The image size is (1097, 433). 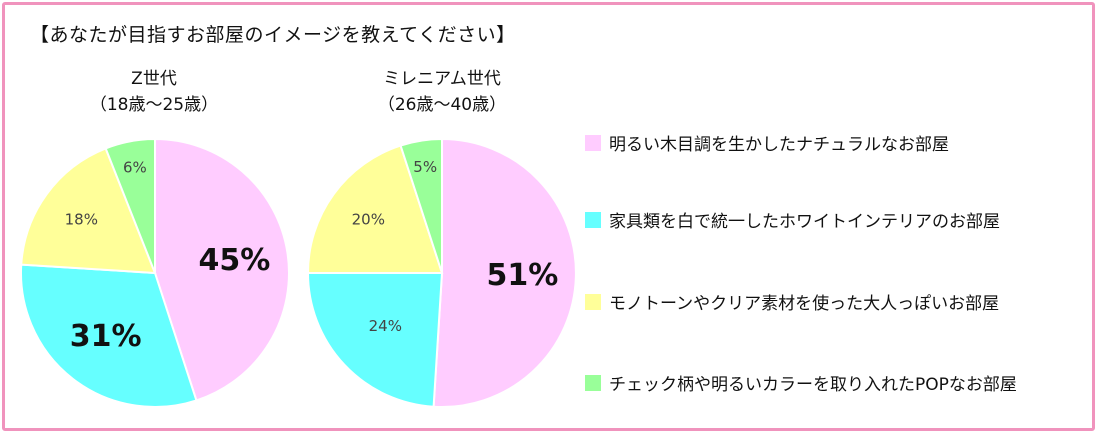 What do you see at coordinates (421, 205) in the screenshot?
I see `pie-2-slice-pop` at bounding box center [421, 205].